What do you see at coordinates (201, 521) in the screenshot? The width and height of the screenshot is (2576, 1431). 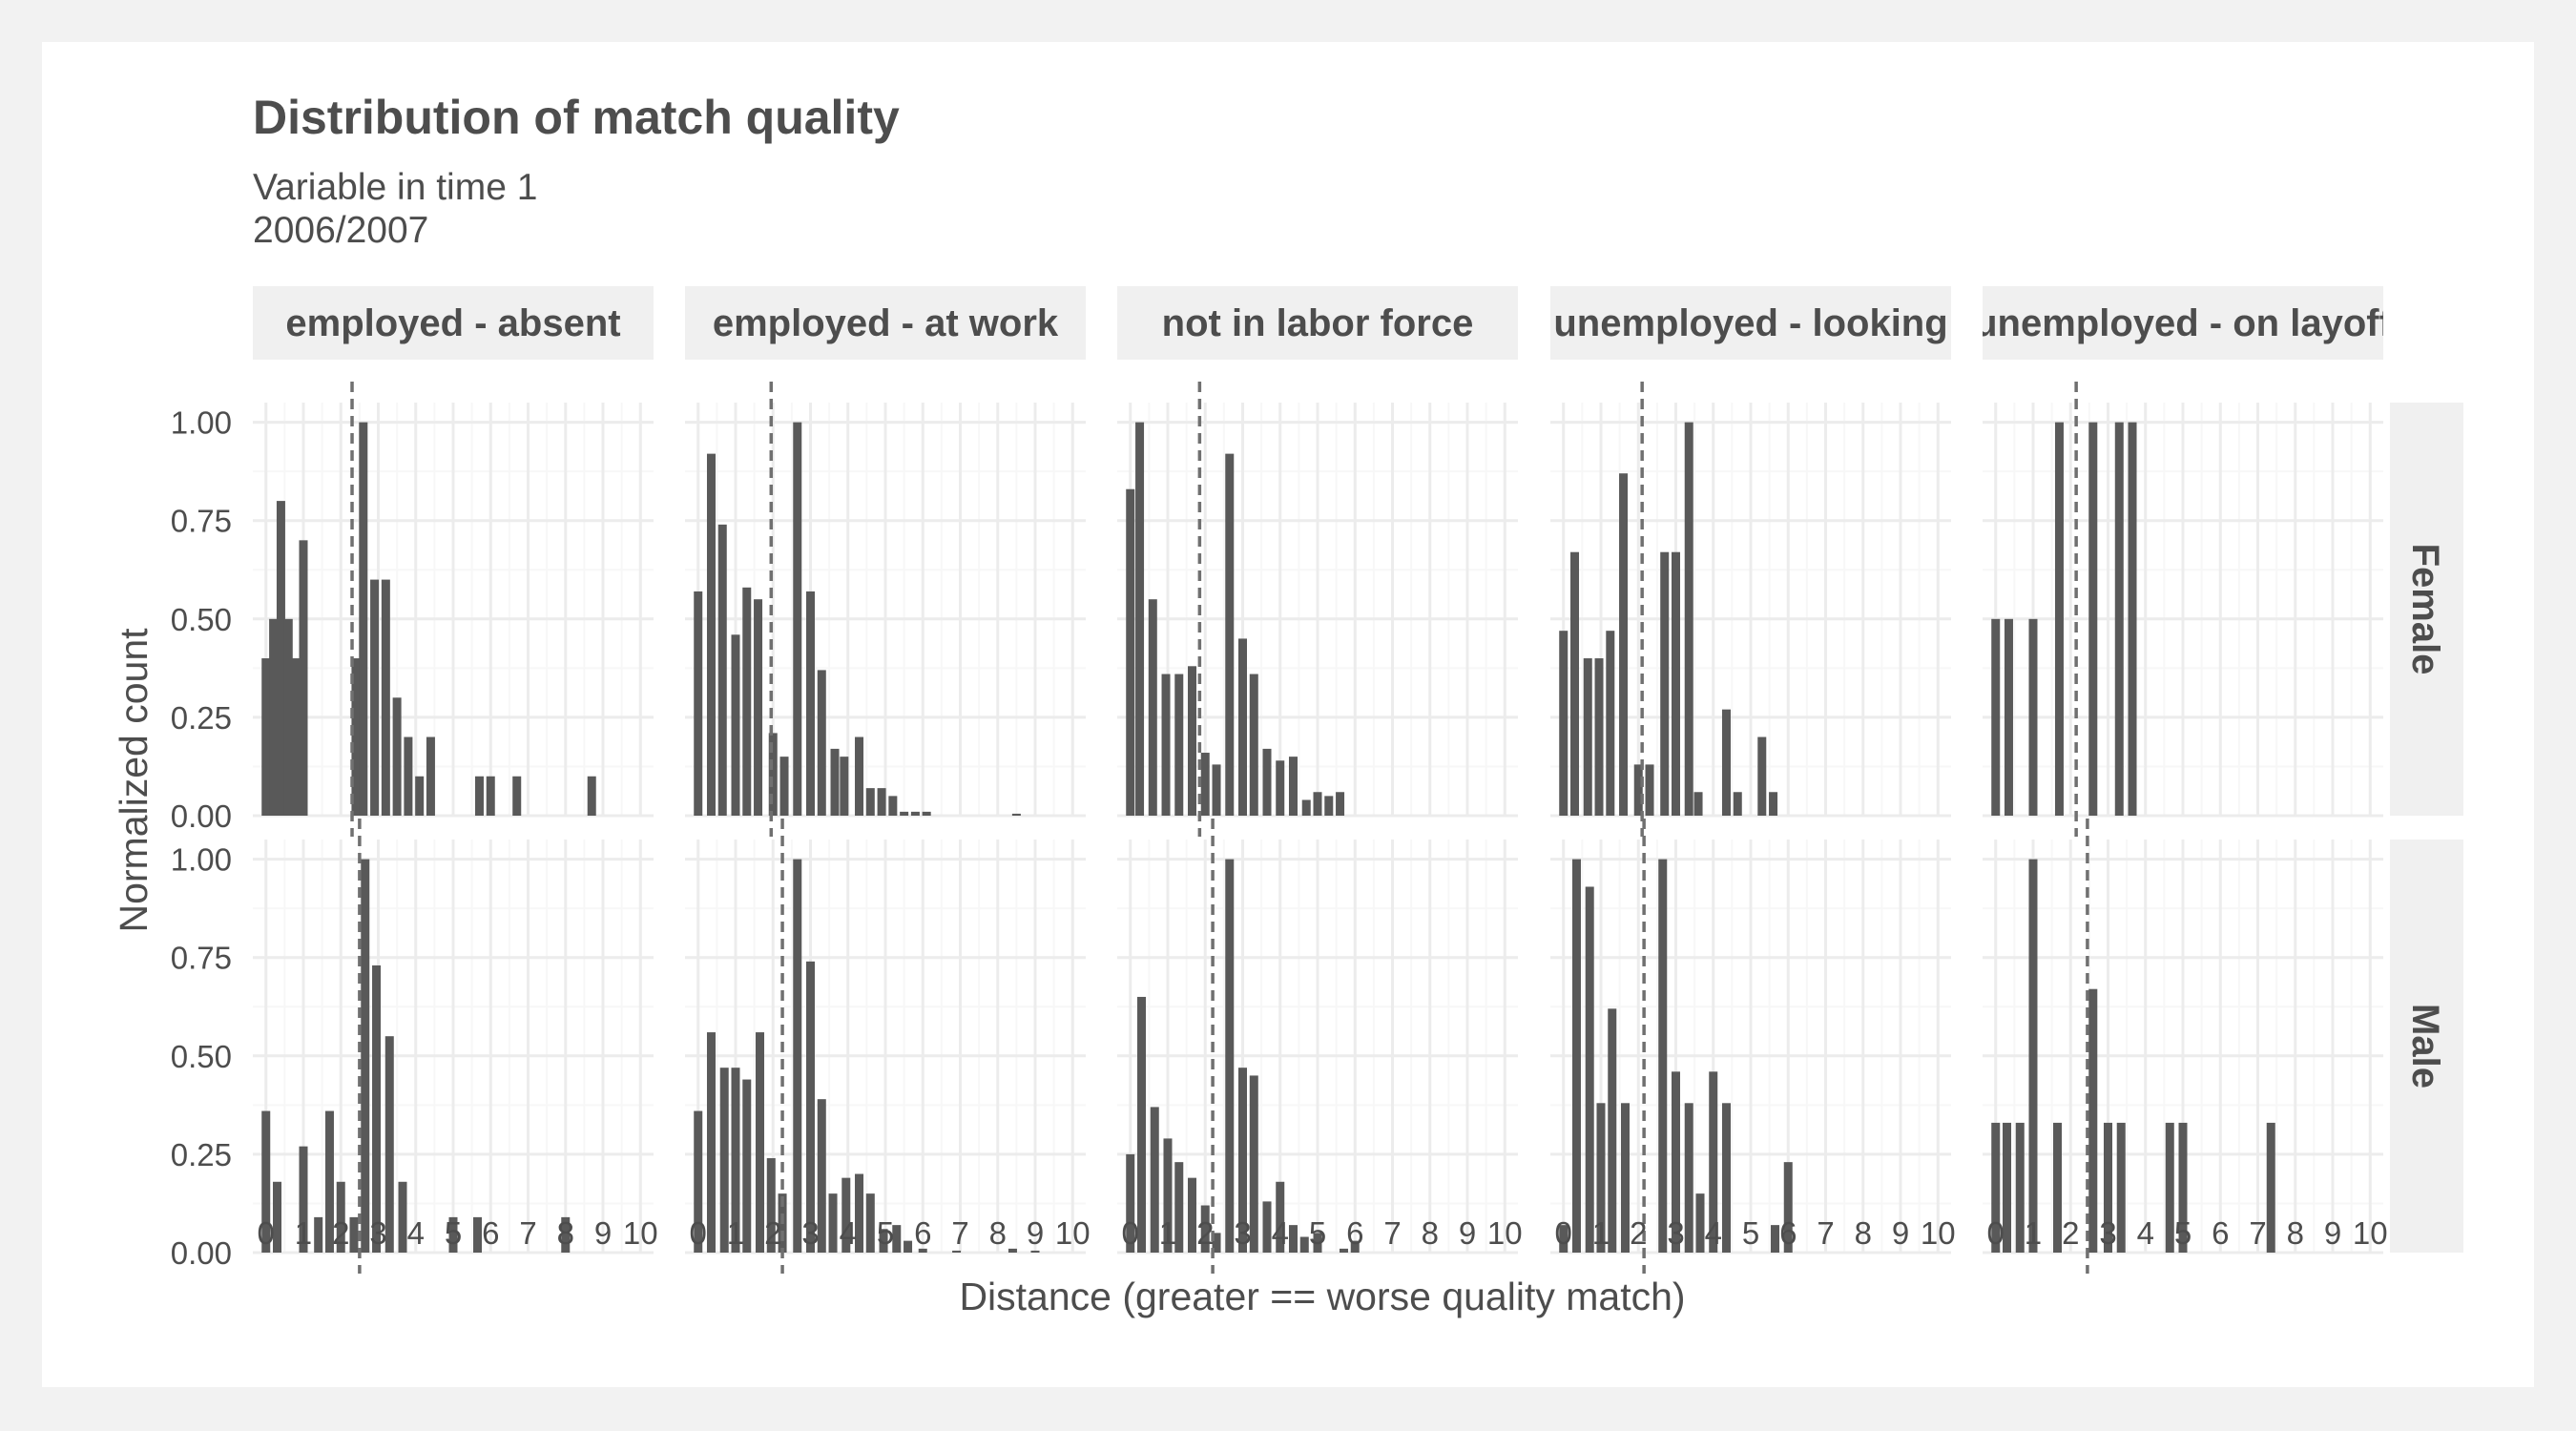 I see `y-tick-label: 0.75` at bounding box center [201, 521].